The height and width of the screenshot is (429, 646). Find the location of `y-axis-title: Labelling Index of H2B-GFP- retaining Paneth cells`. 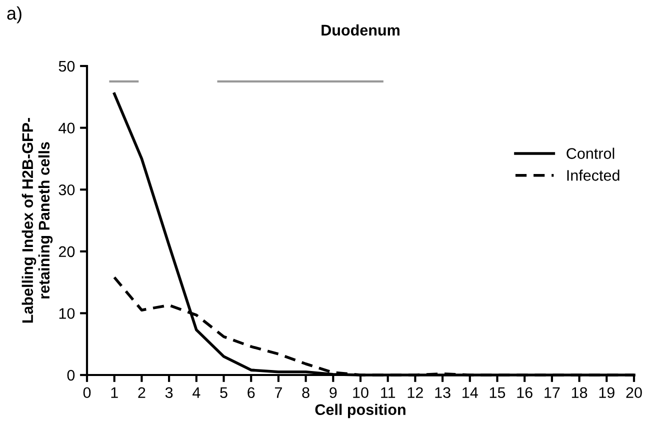

y-axis-title: Labelling Index of H2B-GFP- retaining Paneth cells is located at coordinates (37, 220).